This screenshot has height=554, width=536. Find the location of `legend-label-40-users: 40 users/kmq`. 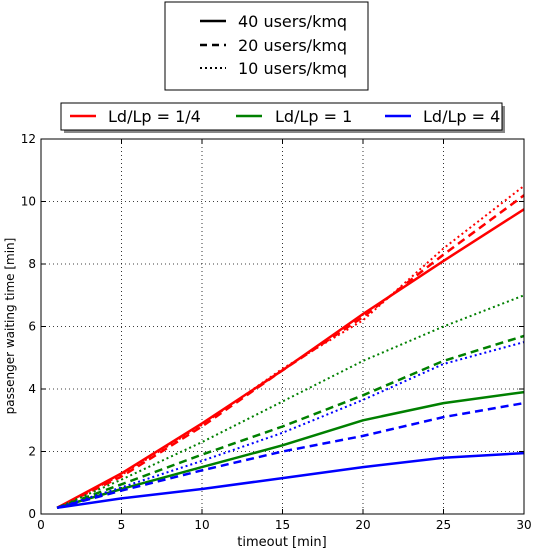

legend-label-40-users: 40 users/kmq is located at coordinates (292, 21).